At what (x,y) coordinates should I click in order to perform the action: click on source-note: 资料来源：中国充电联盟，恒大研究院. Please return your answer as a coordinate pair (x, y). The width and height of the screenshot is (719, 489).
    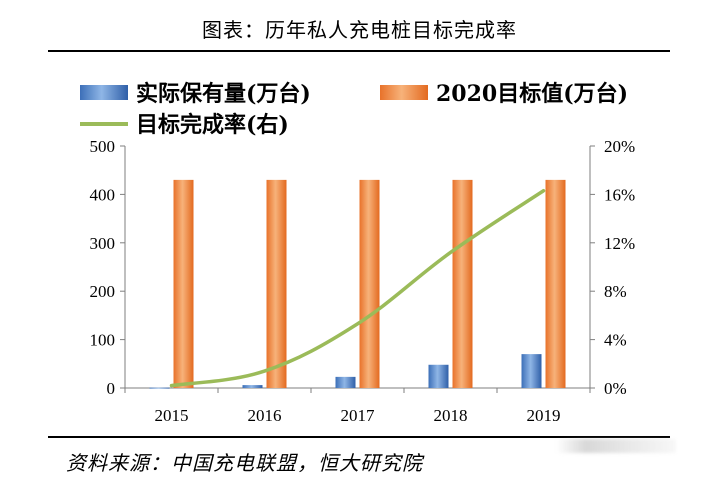
    Looking at the image, I should click on (244, 463).